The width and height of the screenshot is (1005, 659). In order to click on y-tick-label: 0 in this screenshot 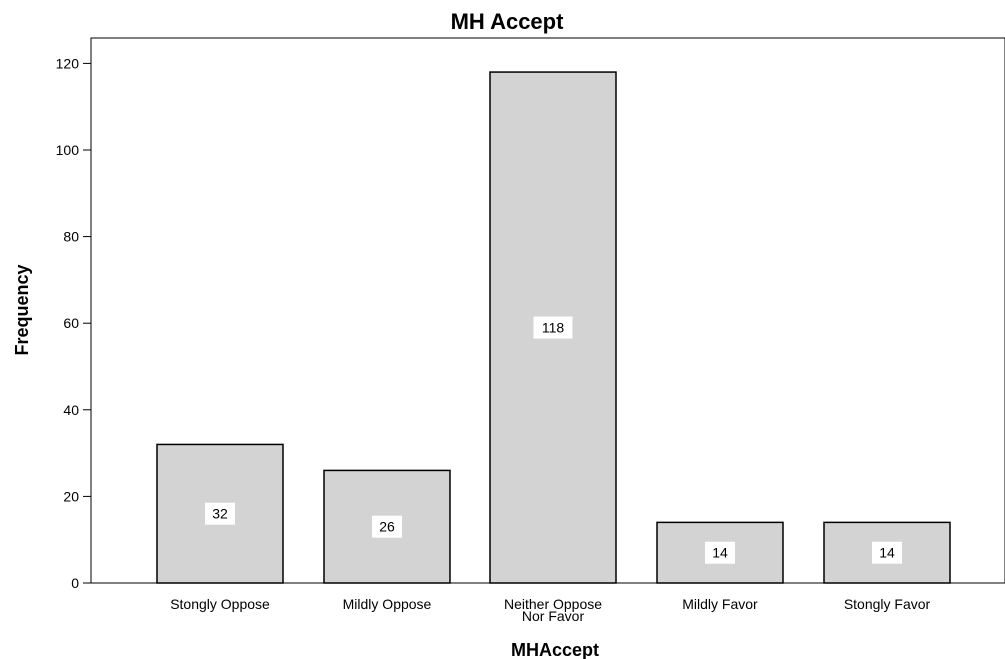, I will do `click(75, 583)`.